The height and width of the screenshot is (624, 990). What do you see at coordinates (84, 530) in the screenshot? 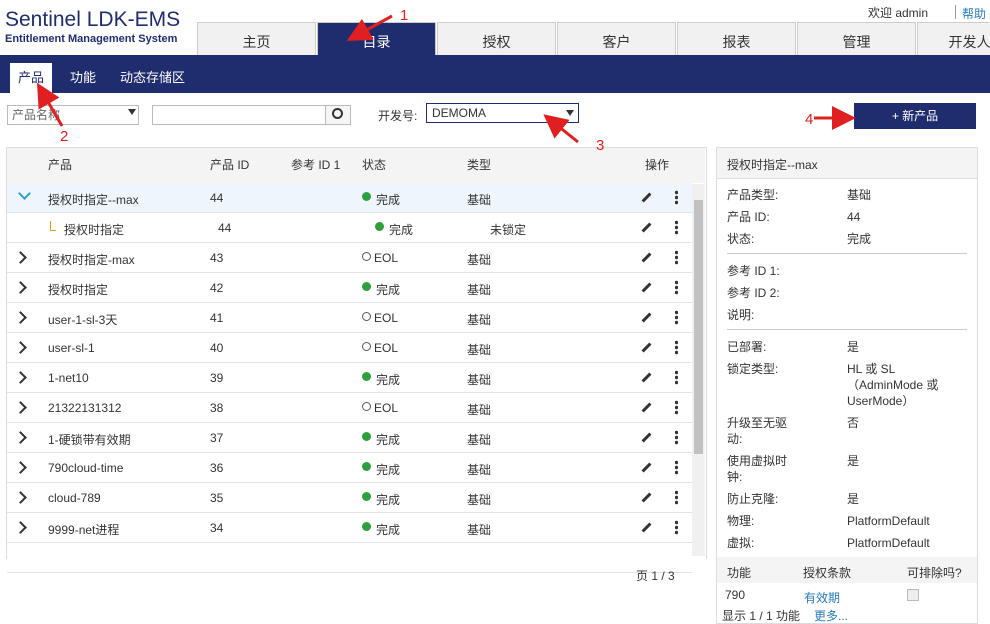
I see `product-name: 9999-net进程` at bounding box center [84, 530].